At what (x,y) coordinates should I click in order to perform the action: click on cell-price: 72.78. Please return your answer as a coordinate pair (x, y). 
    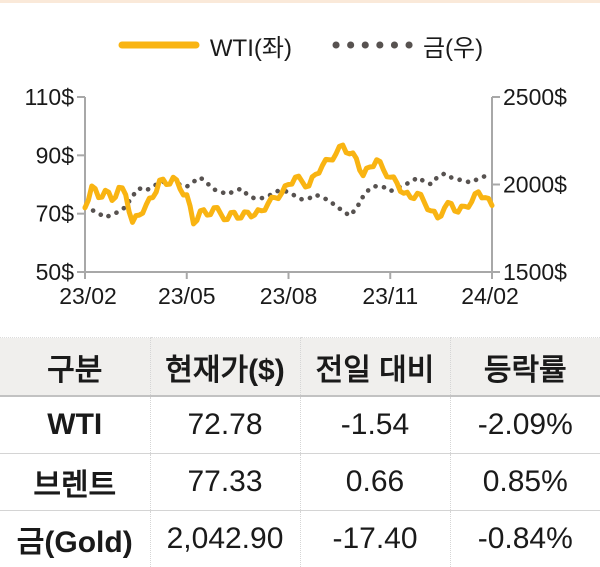
    Looking at the image, I should click on (225, 425).